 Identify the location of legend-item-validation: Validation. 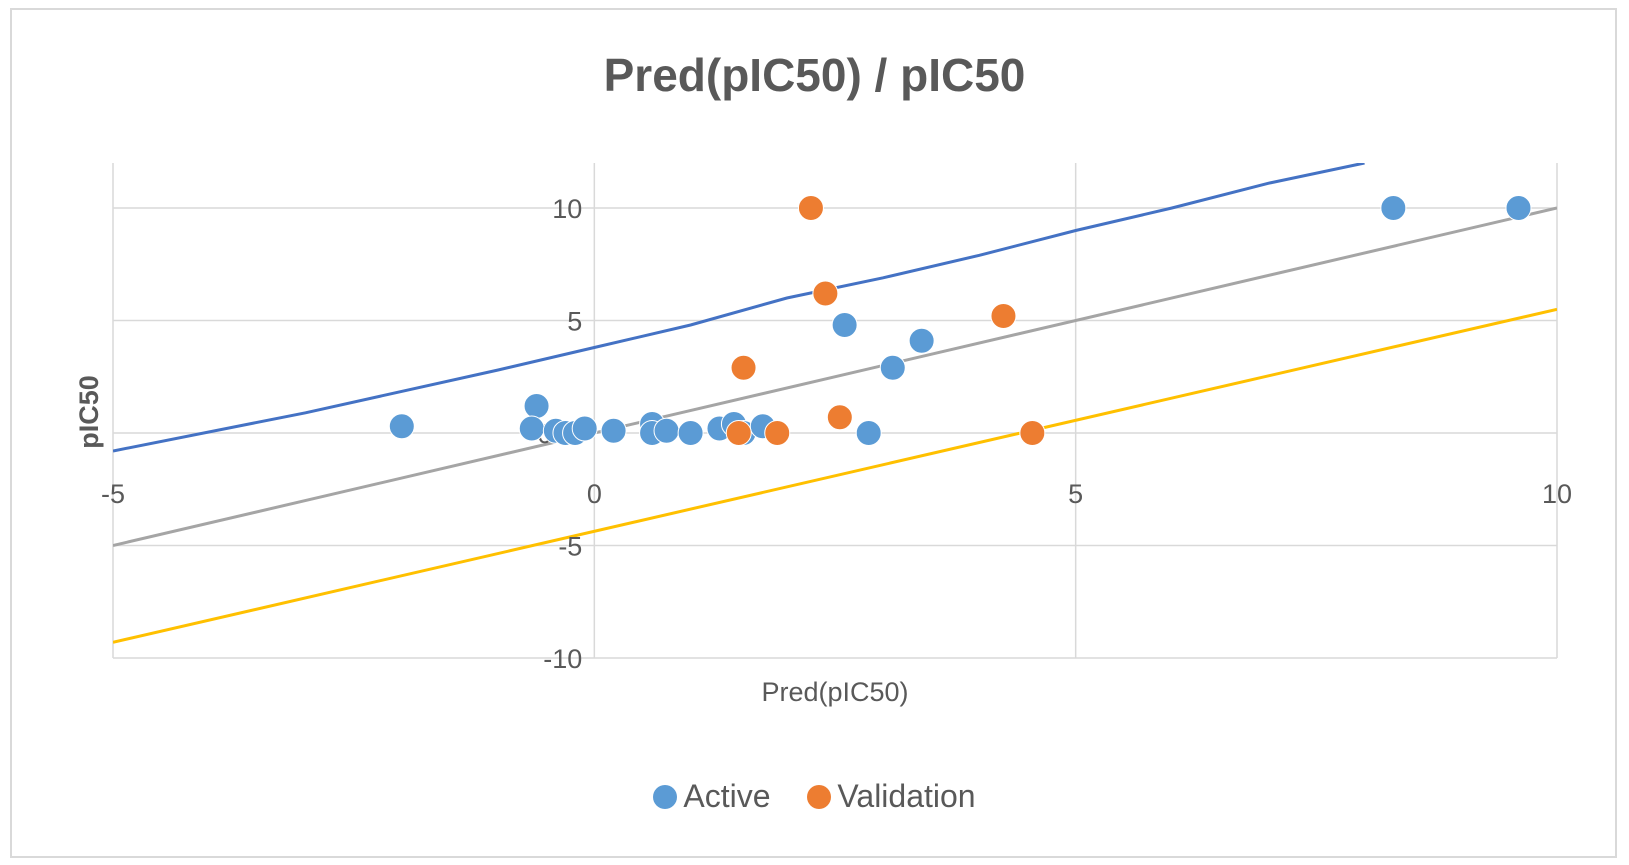
(891, 796).